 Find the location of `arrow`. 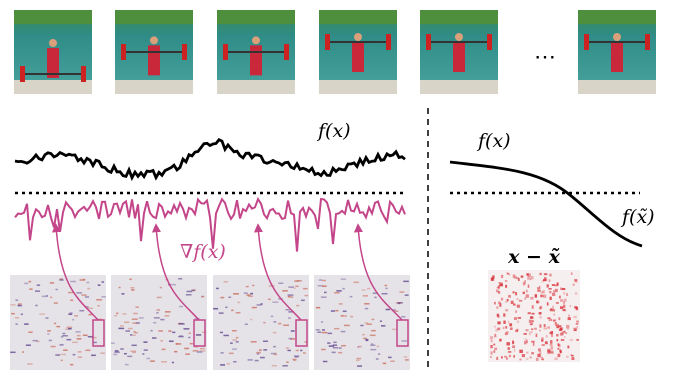

arrow is located at coordinates (378, 272).